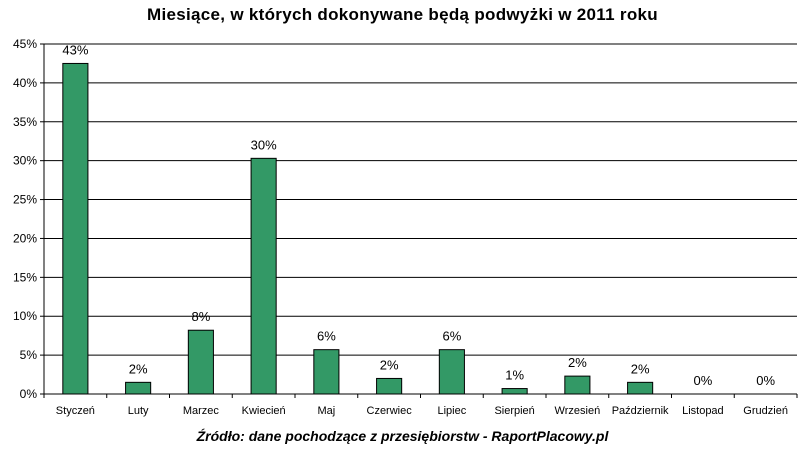 This screenshot has width=805, height=452. I want to click on y-tick-label: 45%, so click(25, 44).